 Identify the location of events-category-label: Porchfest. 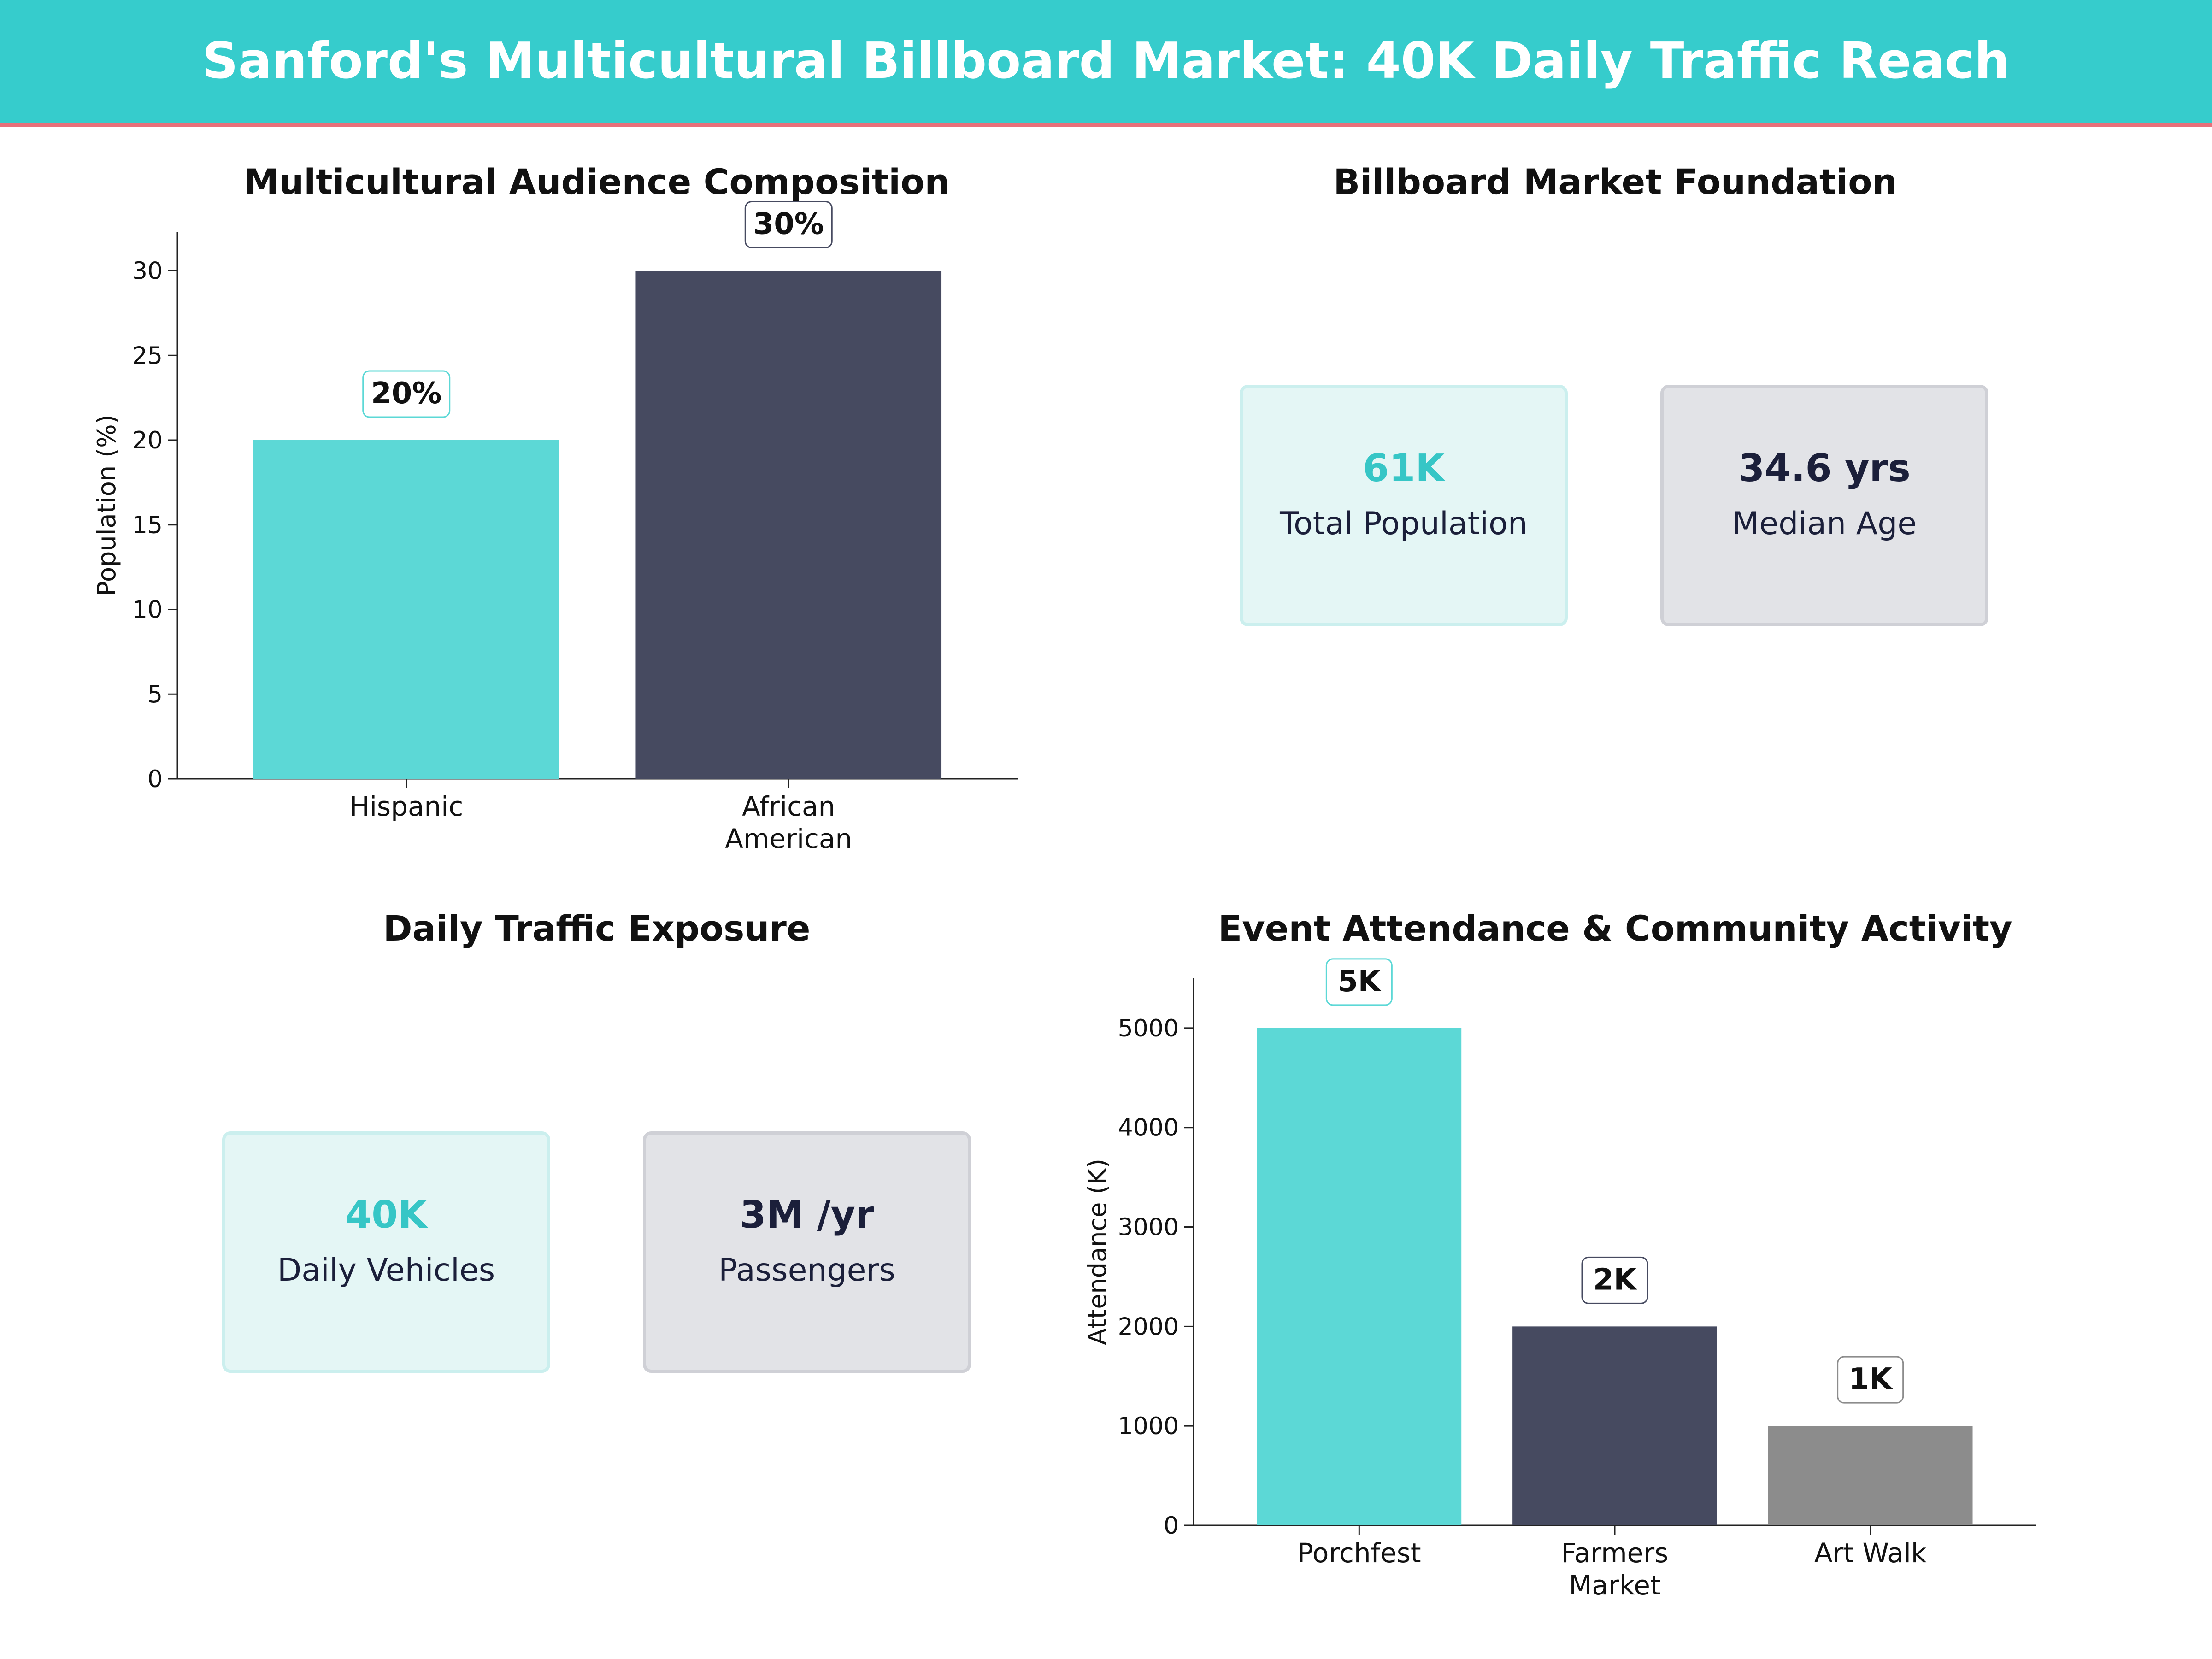
(1359, 1553).